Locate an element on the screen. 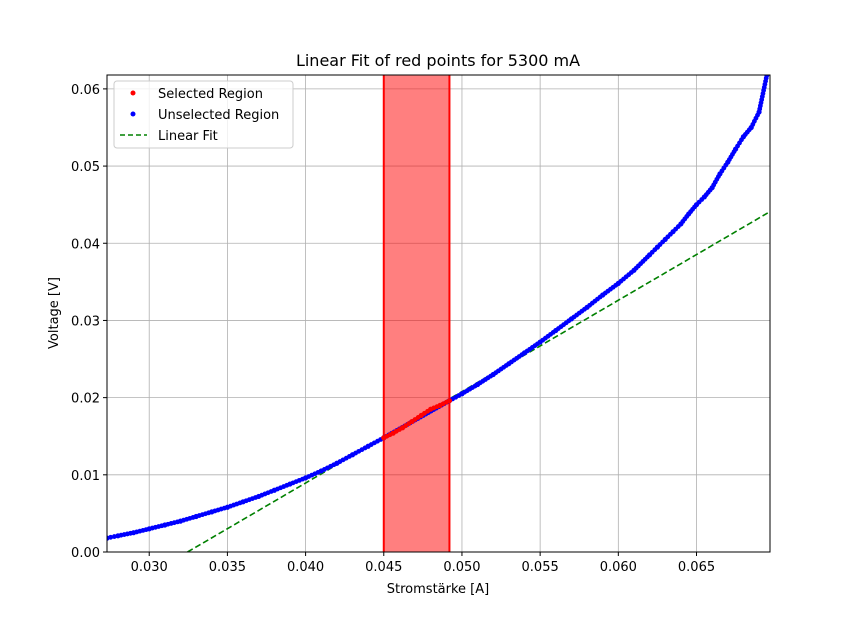 This screenshot has width=856, height=621. legend-marker-unselected is located at coordinates (133, 114).